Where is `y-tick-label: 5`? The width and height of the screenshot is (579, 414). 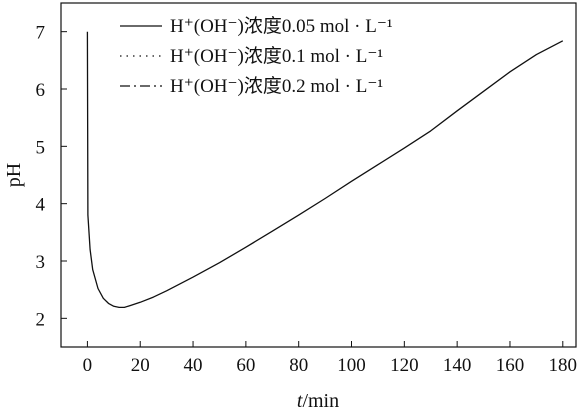
y-tick-label: 5 is located at coordinates (41, 147).